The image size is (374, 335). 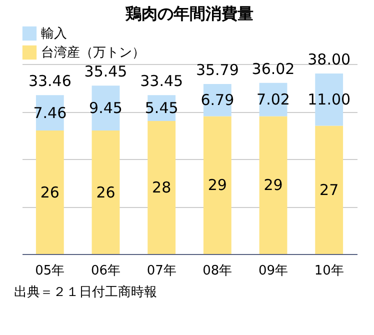 What do you see at coordinates (217, 70) in the screenshot?
I see `total-label: 35.79` at bounding box center [217, 70].